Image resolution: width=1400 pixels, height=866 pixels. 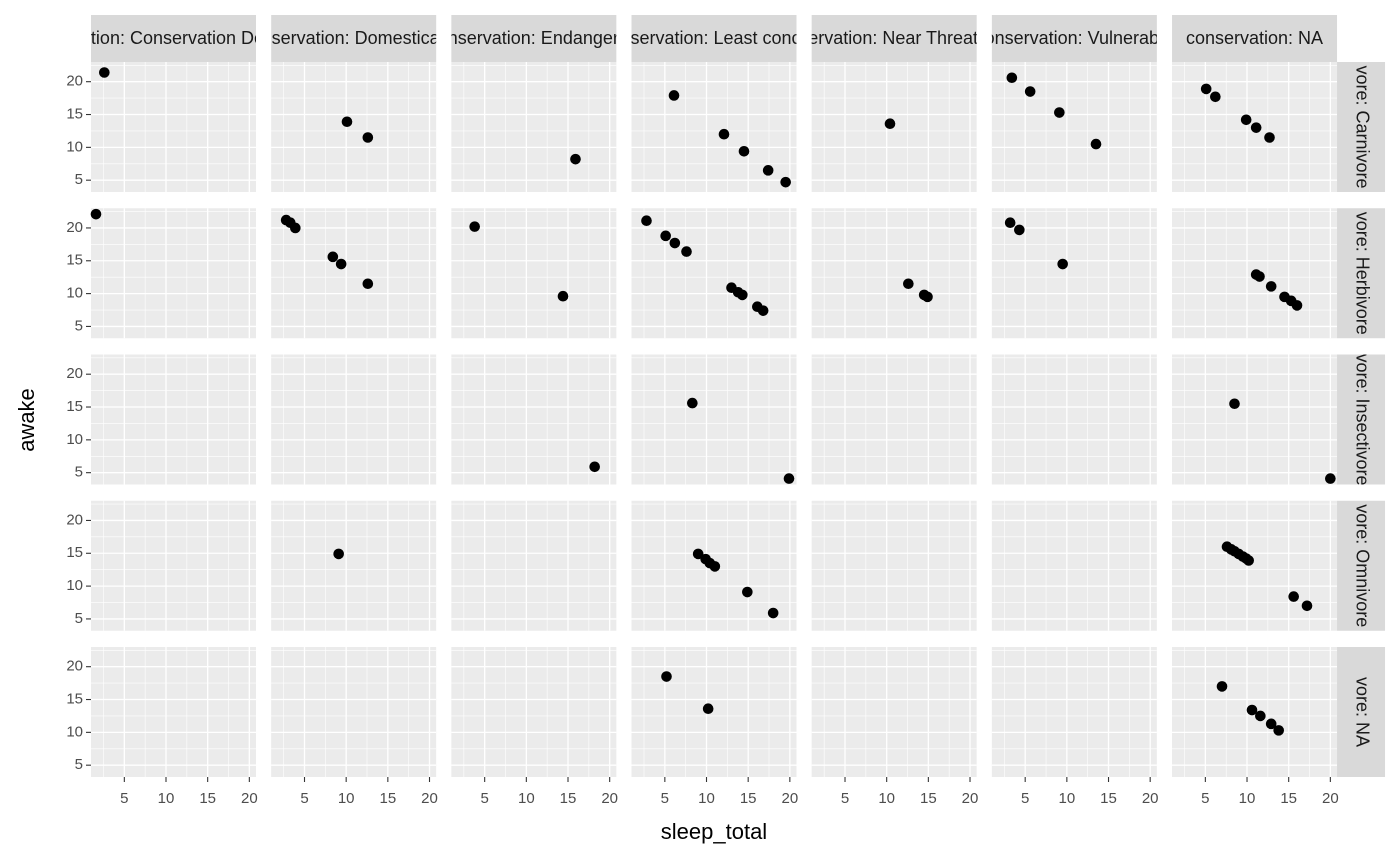 I want to click on column-strip-label: conservation: Least concern, so click(x=713, y=38).